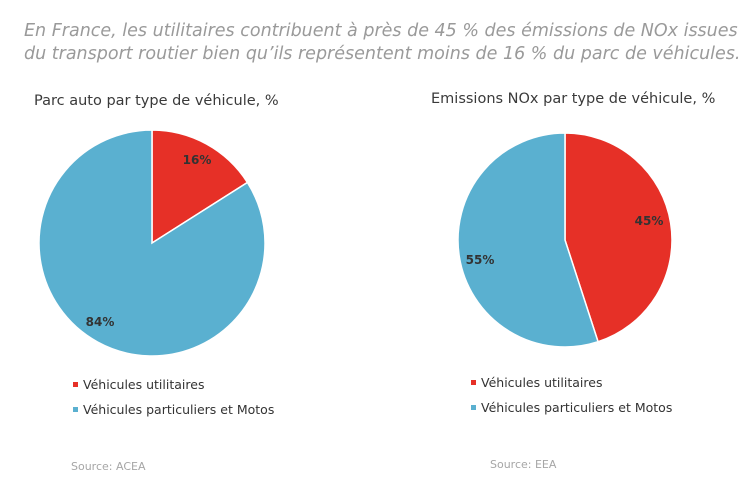 Image resolution: width=750 pixels, height=490 pixels. What do you see at coordinates (523, 464) in the screenshot?
I see `source-eea: Source: EEA` at bounding box center [523, 464].